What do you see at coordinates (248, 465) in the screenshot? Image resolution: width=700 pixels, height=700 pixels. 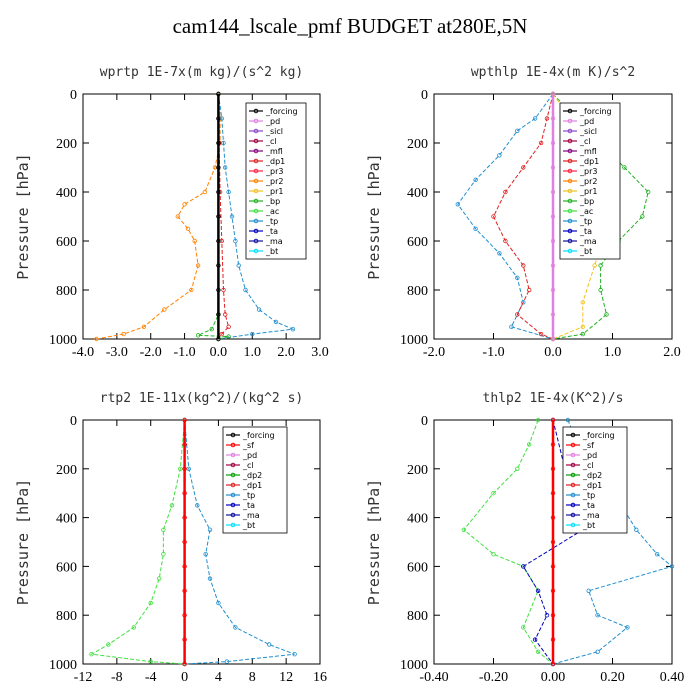 I see `legend-label: _cl` at bounding box center [248, 465].